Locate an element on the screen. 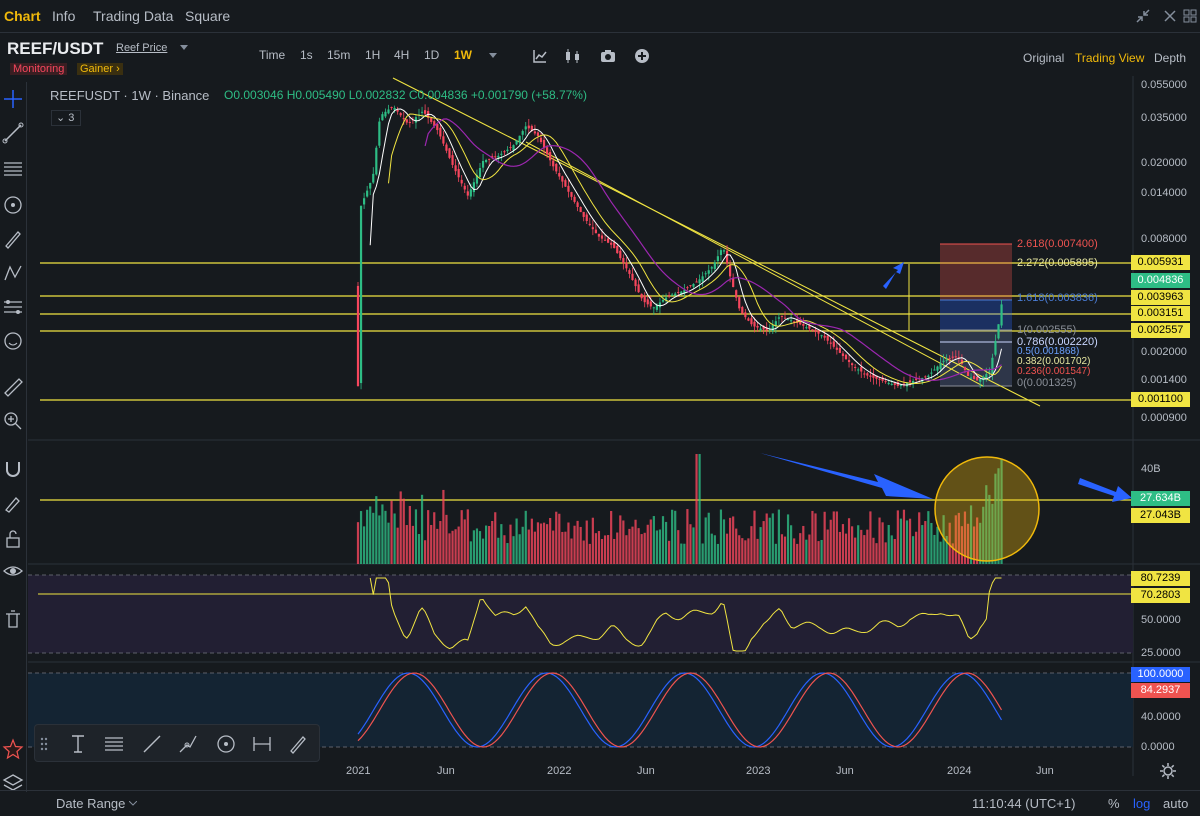  rsi-value-box: 80.7239 is located at coordinates (1160, 578).